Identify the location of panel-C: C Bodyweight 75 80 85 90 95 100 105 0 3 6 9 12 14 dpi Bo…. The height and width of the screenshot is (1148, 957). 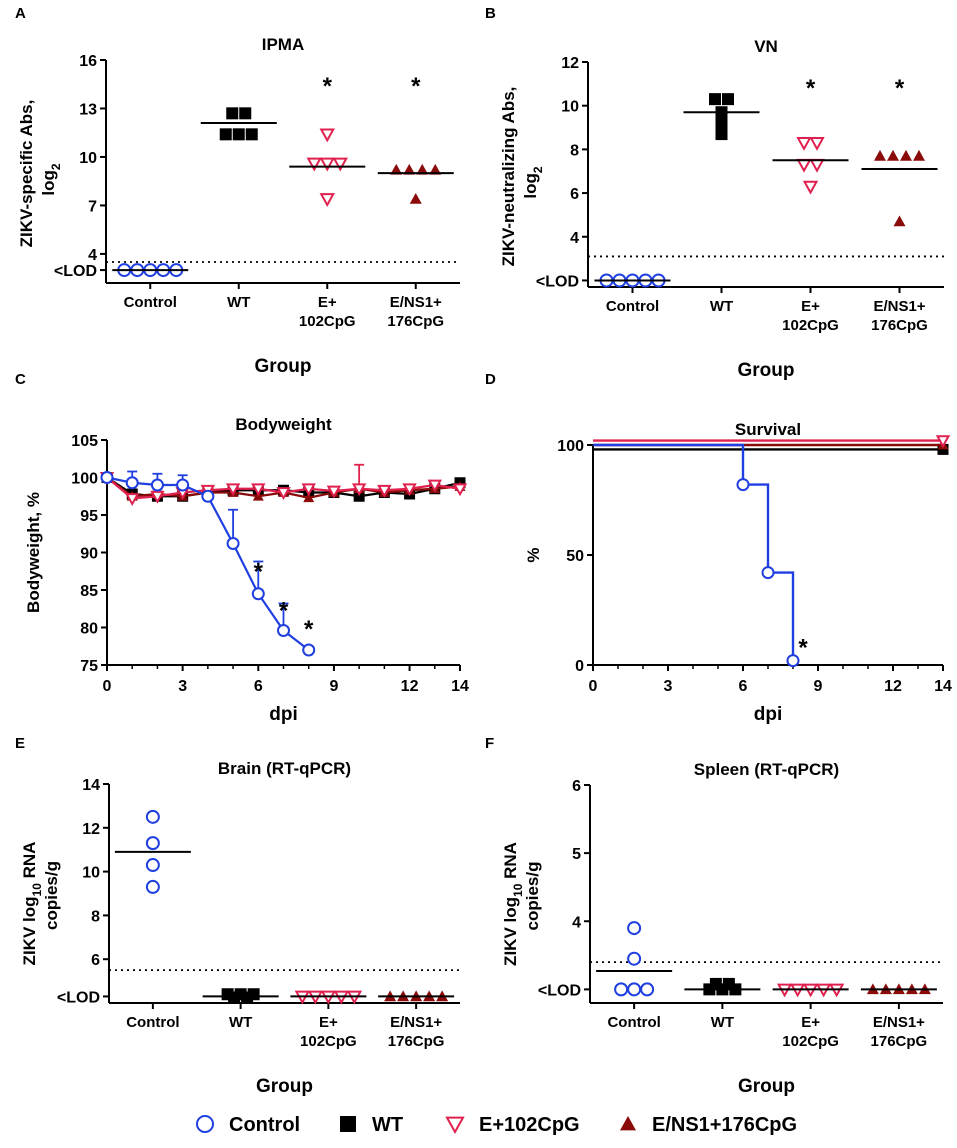
(242, 548).